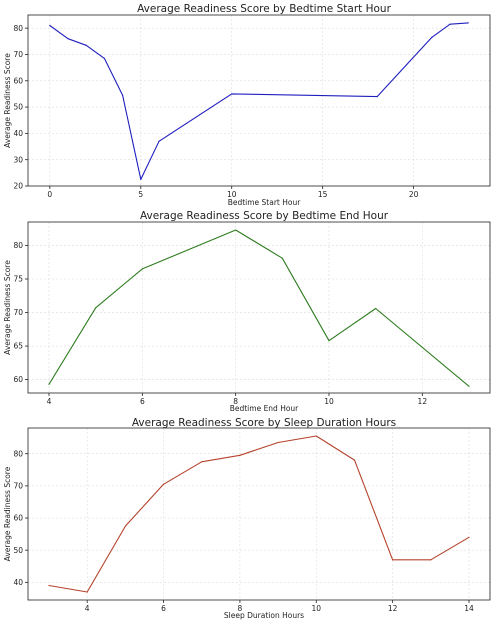 This screenshot has width=494, height=624. Describe the element at coordinates (469, 608) in the screenshot. I see `x-tick-label: 14` at that location.